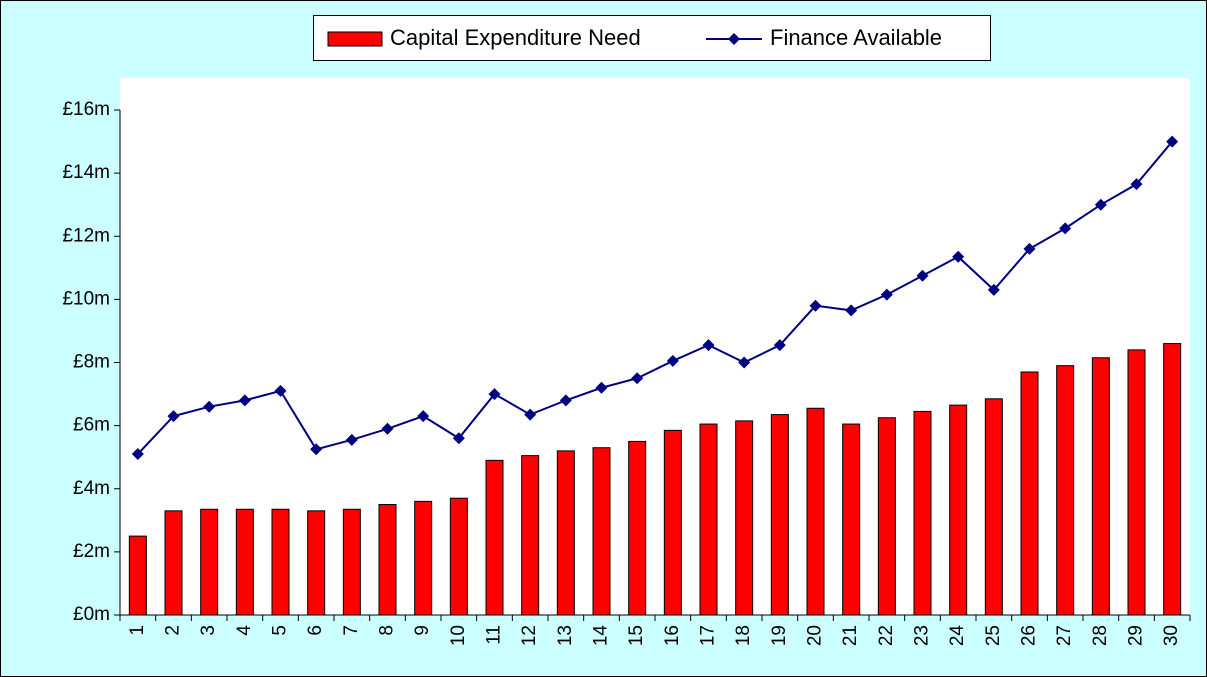 The width and height of the screenshot is (1207, 677). I want to click on y-tick-label: £12m, so click(86, 235).